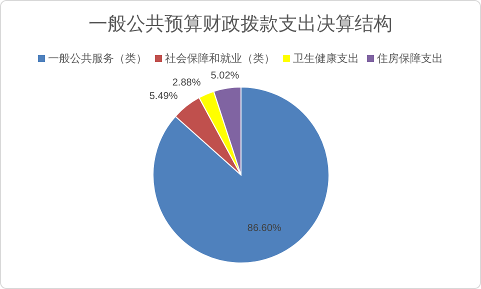 The height and width of the screenshot is (289, 481). I want to click on data-label: 5.49%, so click(163, 96).